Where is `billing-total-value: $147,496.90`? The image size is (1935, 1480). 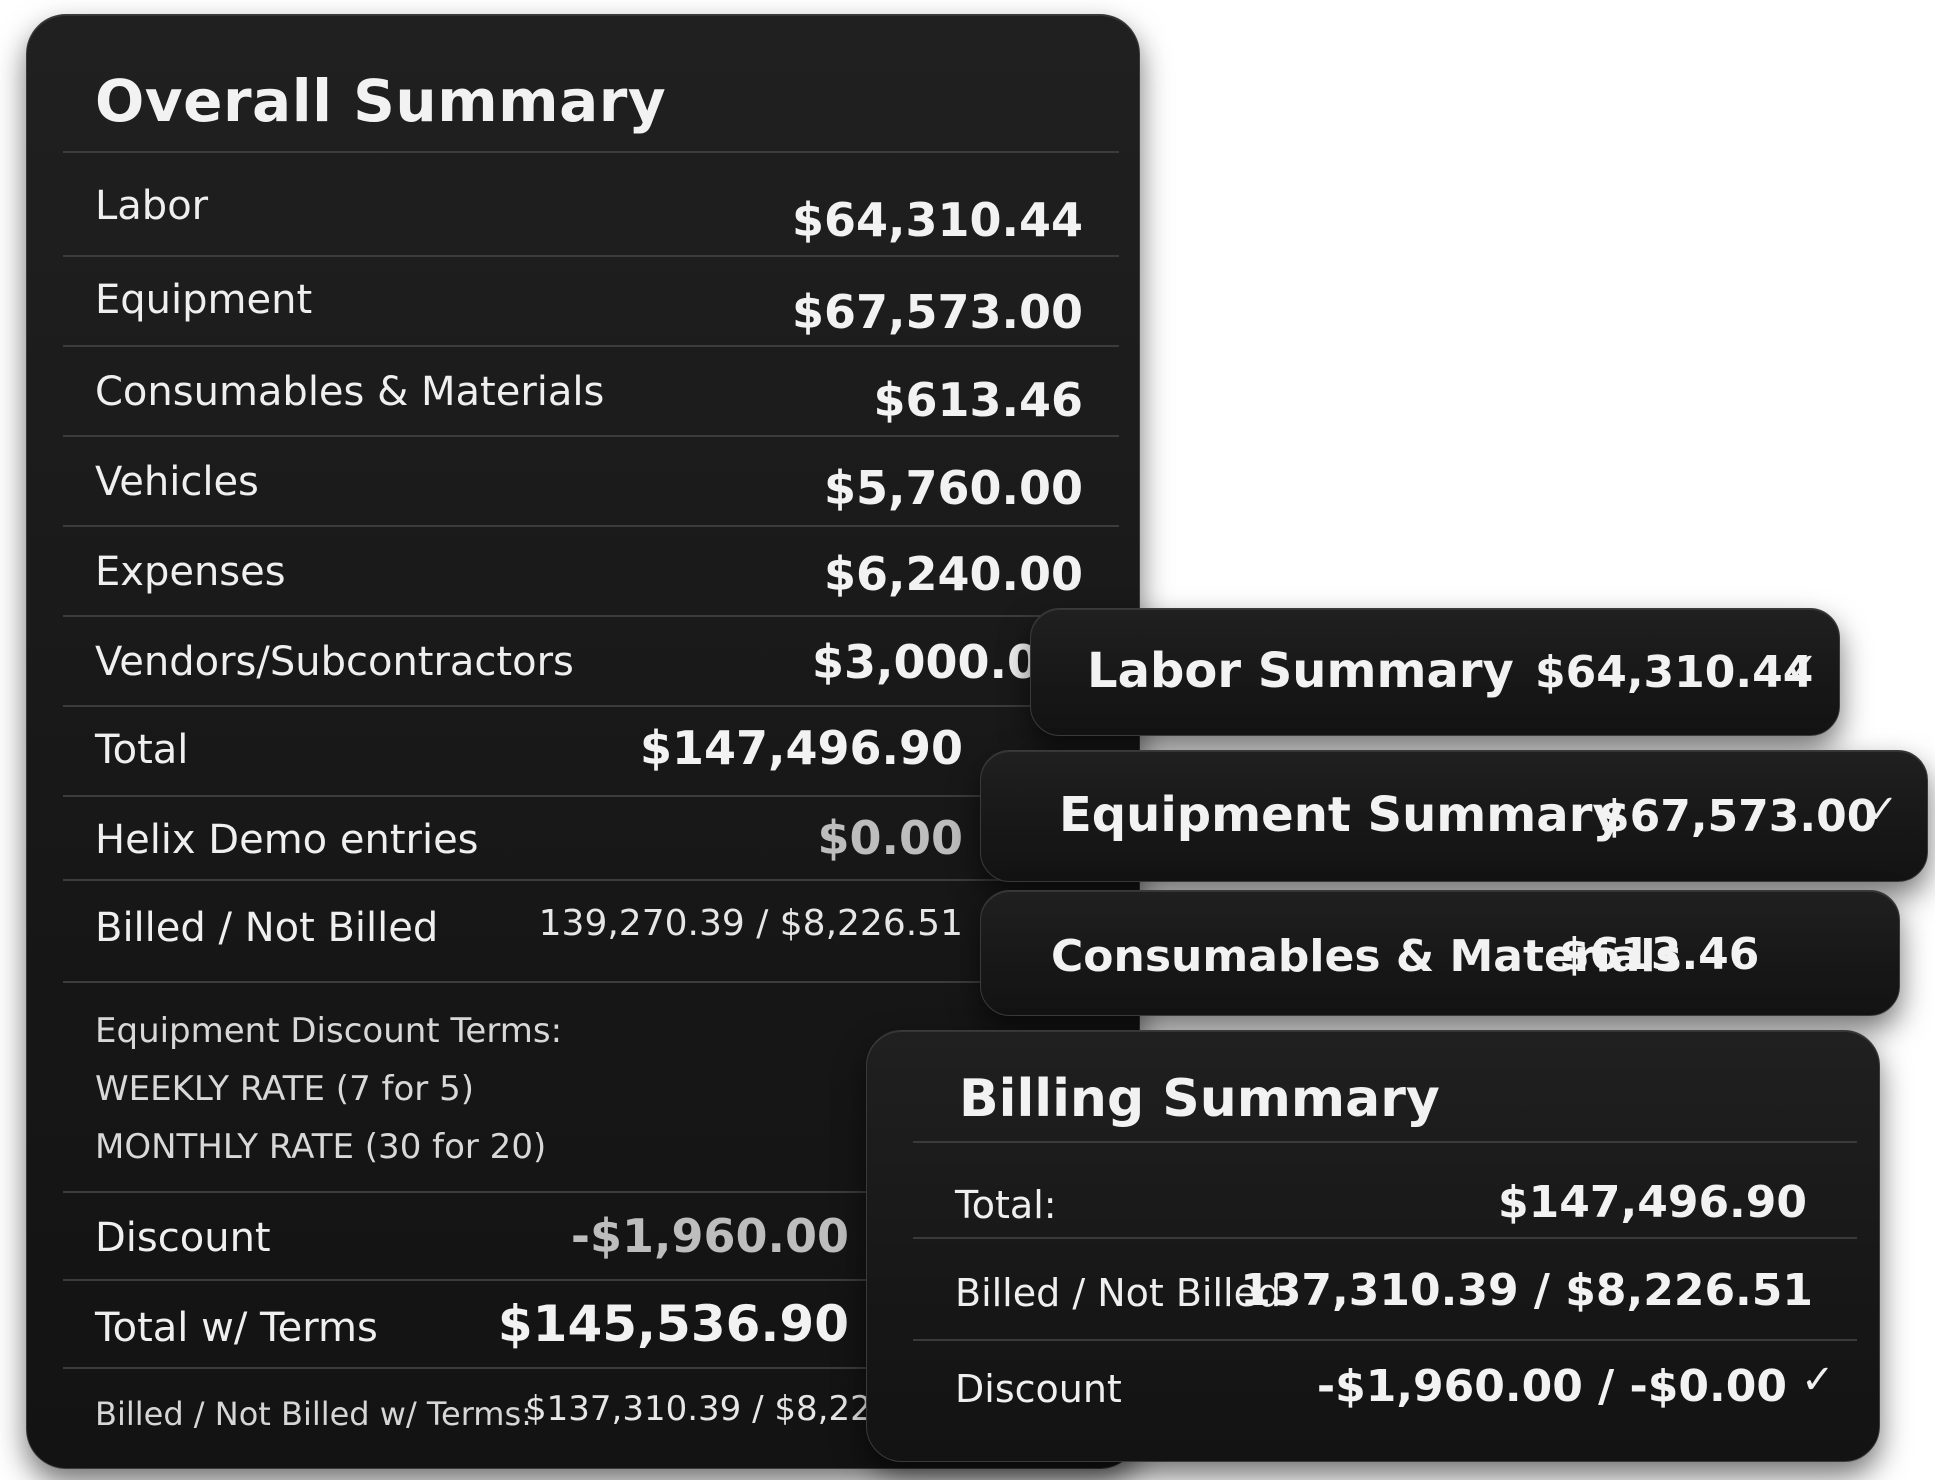 billing-total-value: $147,496.90 is located at coordinates (1652, 1202).